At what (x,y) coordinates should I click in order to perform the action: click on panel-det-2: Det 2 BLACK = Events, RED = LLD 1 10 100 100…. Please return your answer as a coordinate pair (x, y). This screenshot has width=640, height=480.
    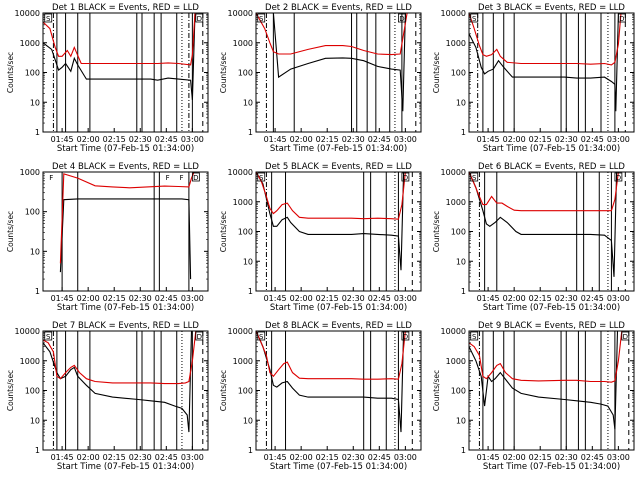
    Looking at the image, I should click on (320, 78).